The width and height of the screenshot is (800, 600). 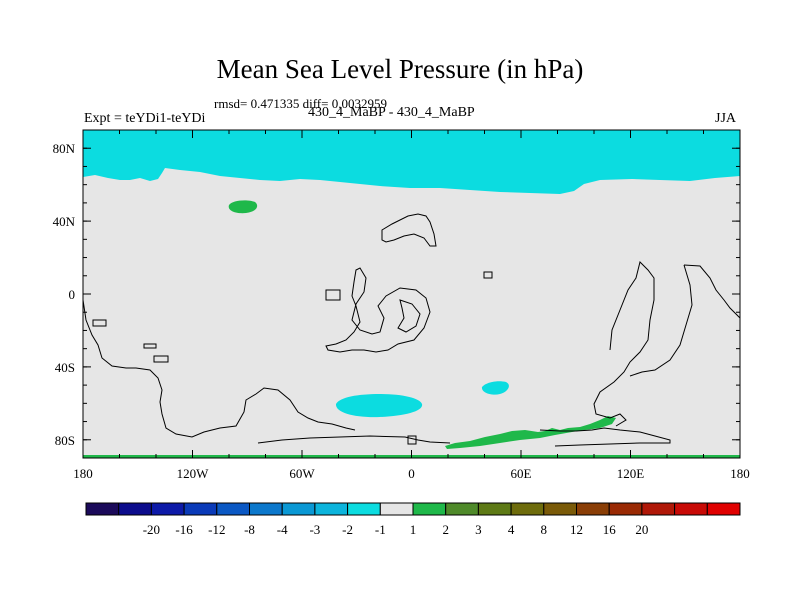 I want to click on x-tick-label: 60W, so click(x=302, y=473).